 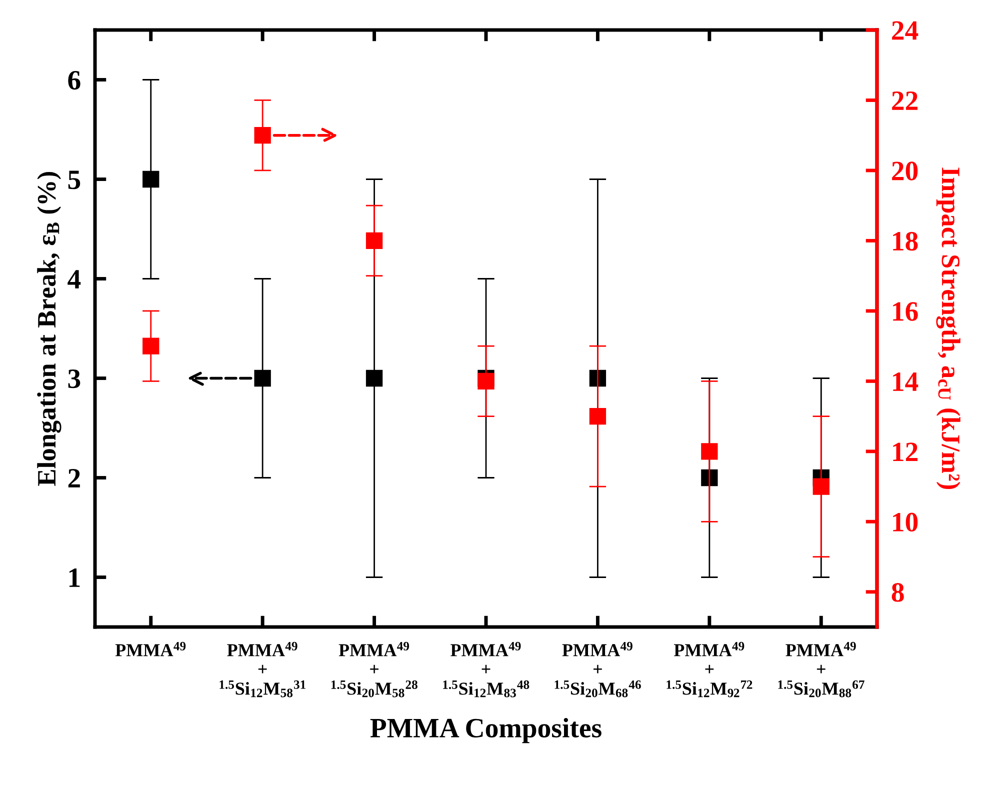 What do you see at coordinates (821, 670) in the screenshot?
I see `category-label: PMMA$^{49}$ + $^{1.5}$Si$_{20}$M$_{88}$$^{67}$` at bounding box center [821, 670].